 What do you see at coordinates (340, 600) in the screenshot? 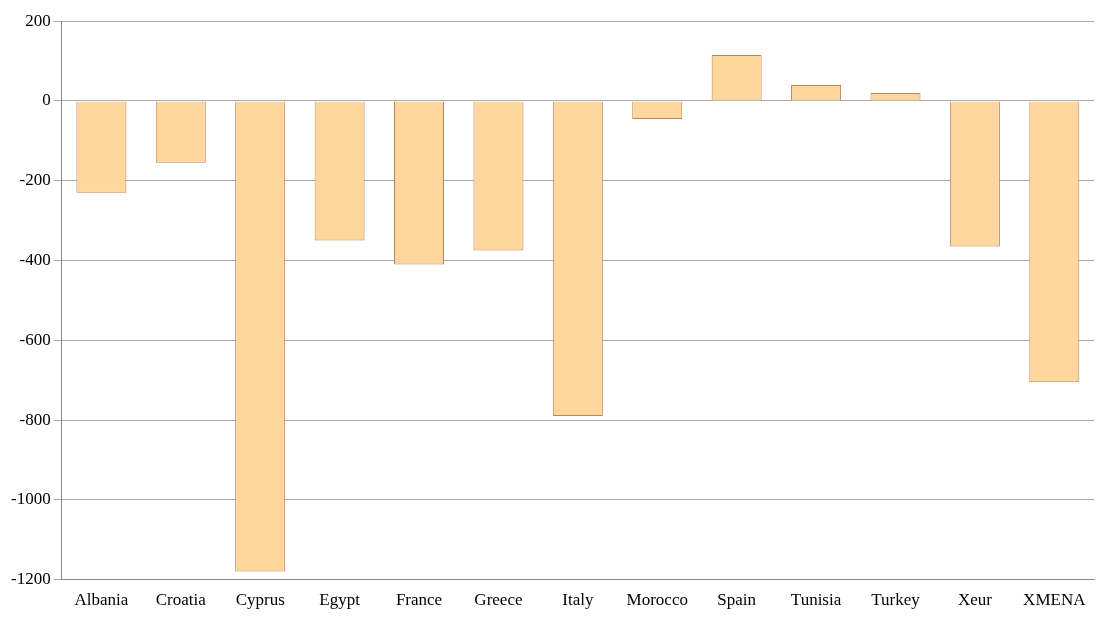
I see `x-tick-label: Egypt` at bounding box center [340, 600].